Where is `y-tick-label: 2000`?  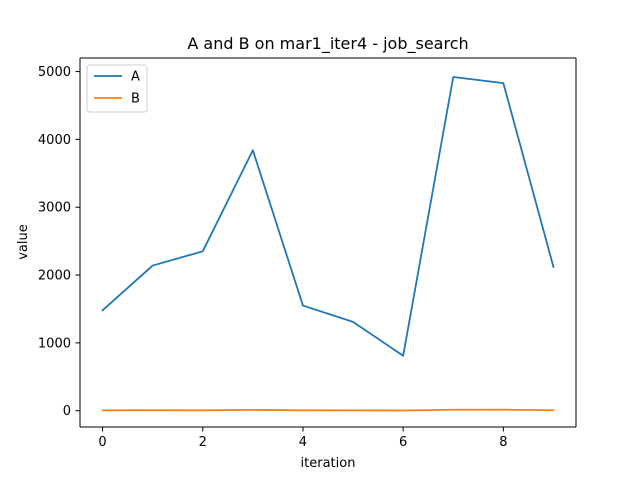
y-tick-label: 2000 is located at coordinates (54, 276).